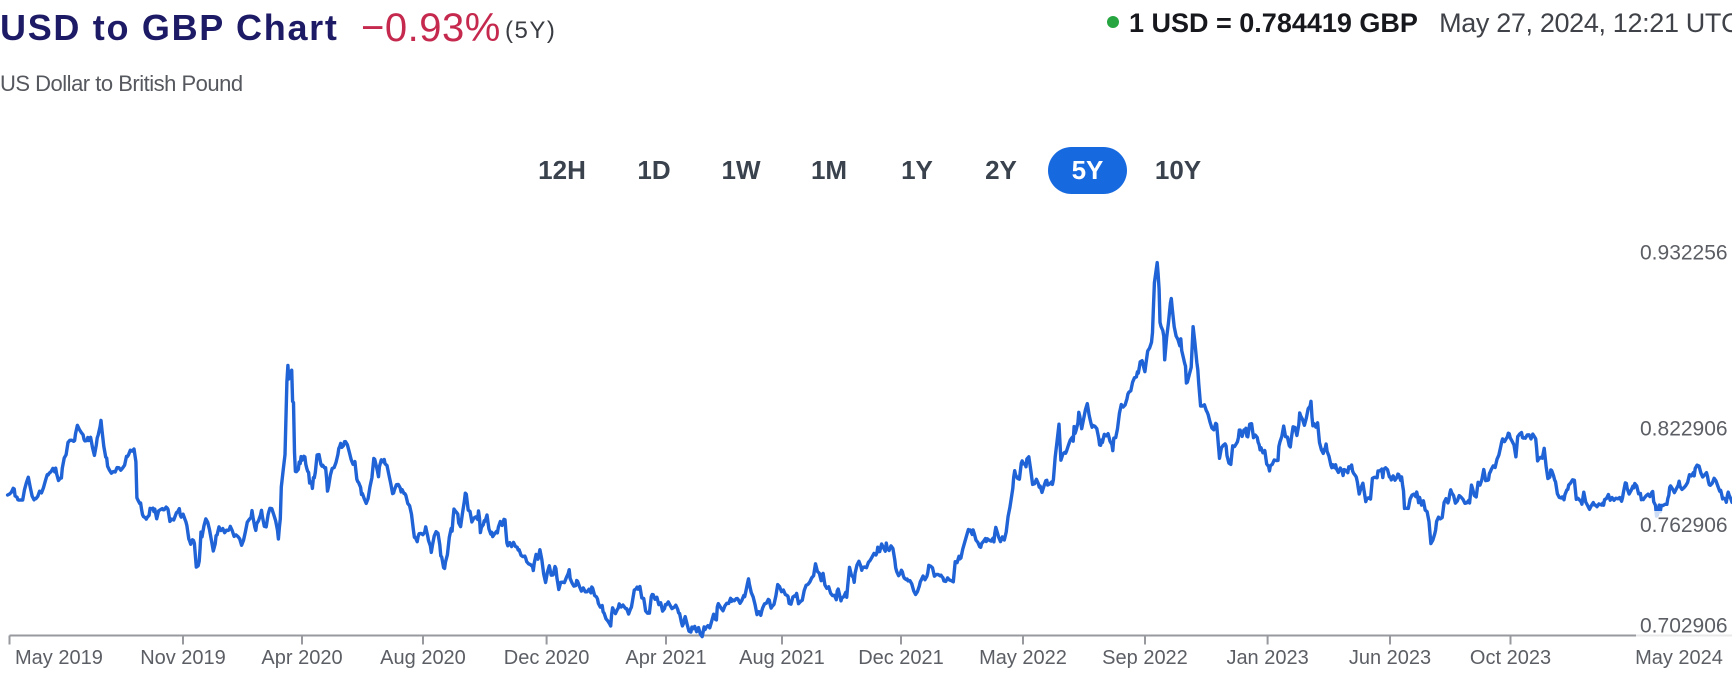  Describe the element at coordinates (1684, 429) in the screenshot. I see `svg-text: 0.822906` at that location.